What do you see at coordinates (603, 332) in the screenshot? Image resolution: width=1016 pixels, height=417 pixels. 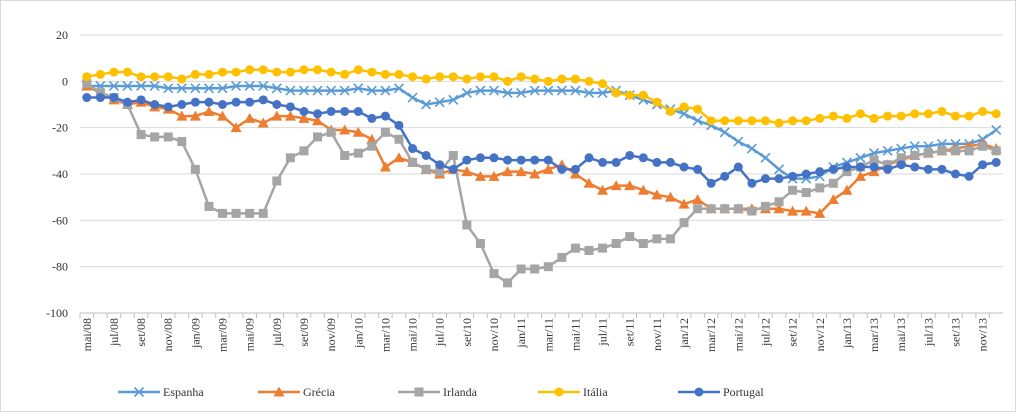 I see `x-tick-label: jul/11` at bounding box center [603, 332].